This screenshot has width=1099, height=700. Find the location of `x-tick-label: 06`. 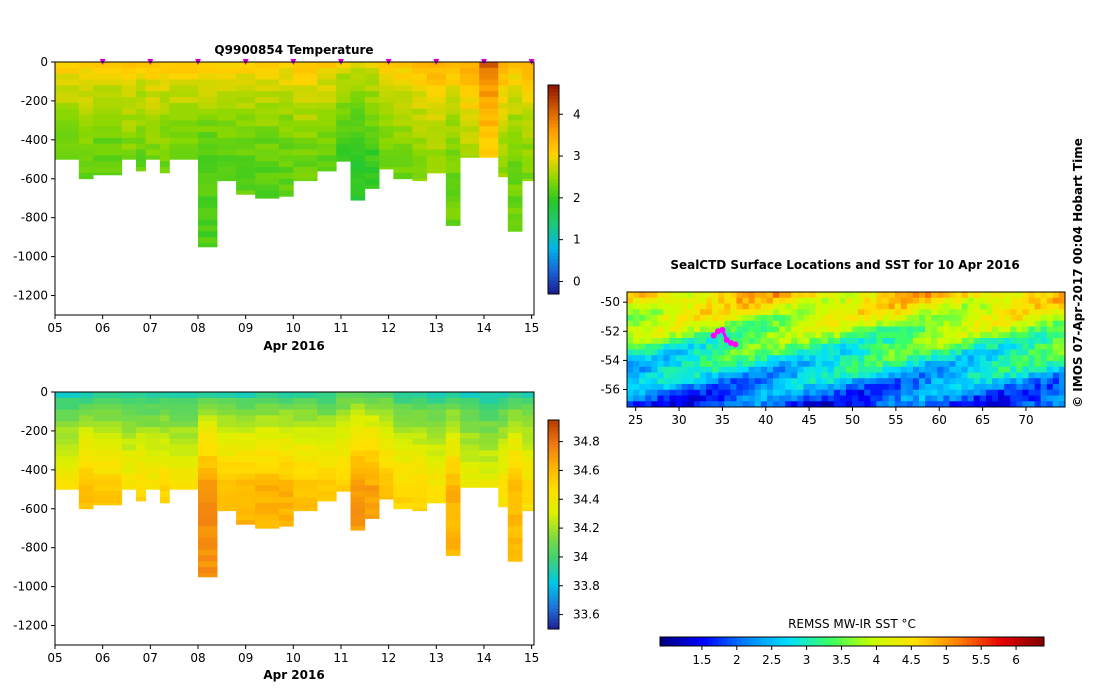

x-tick-label: 06 is located at coordinates (102, 658).